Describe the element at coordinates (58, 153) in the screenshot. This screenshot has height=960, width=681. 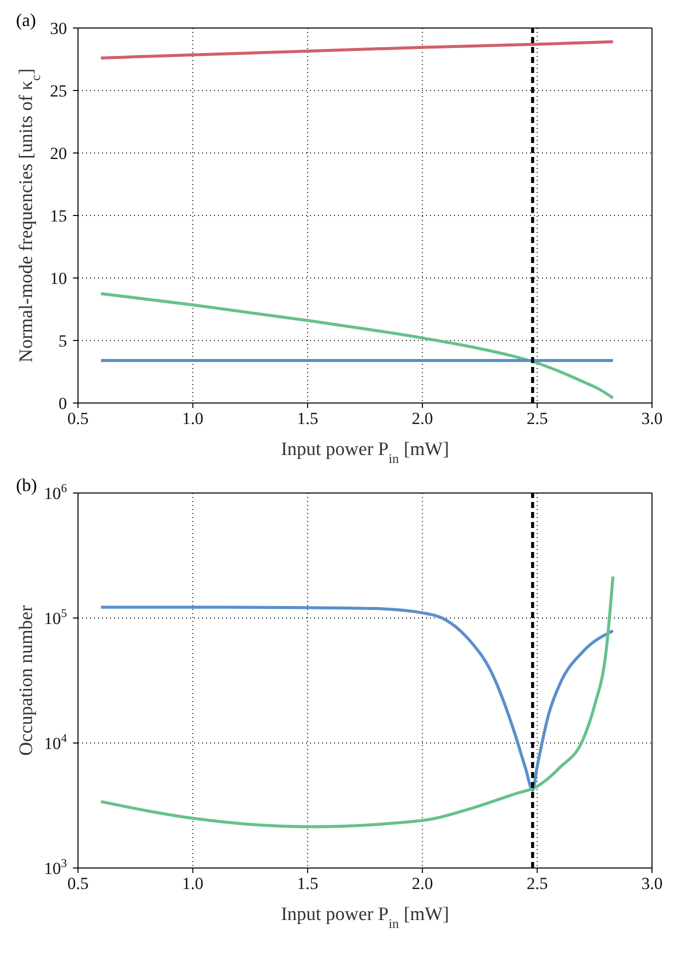
I see `y-tick-label: 20` at that location.